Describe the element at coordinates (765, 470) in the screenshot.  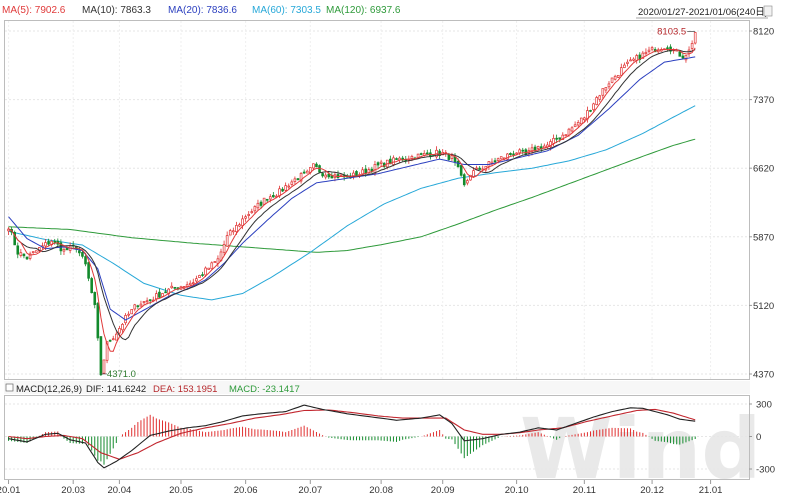
I see `macd-tick-label: -300` at that location.